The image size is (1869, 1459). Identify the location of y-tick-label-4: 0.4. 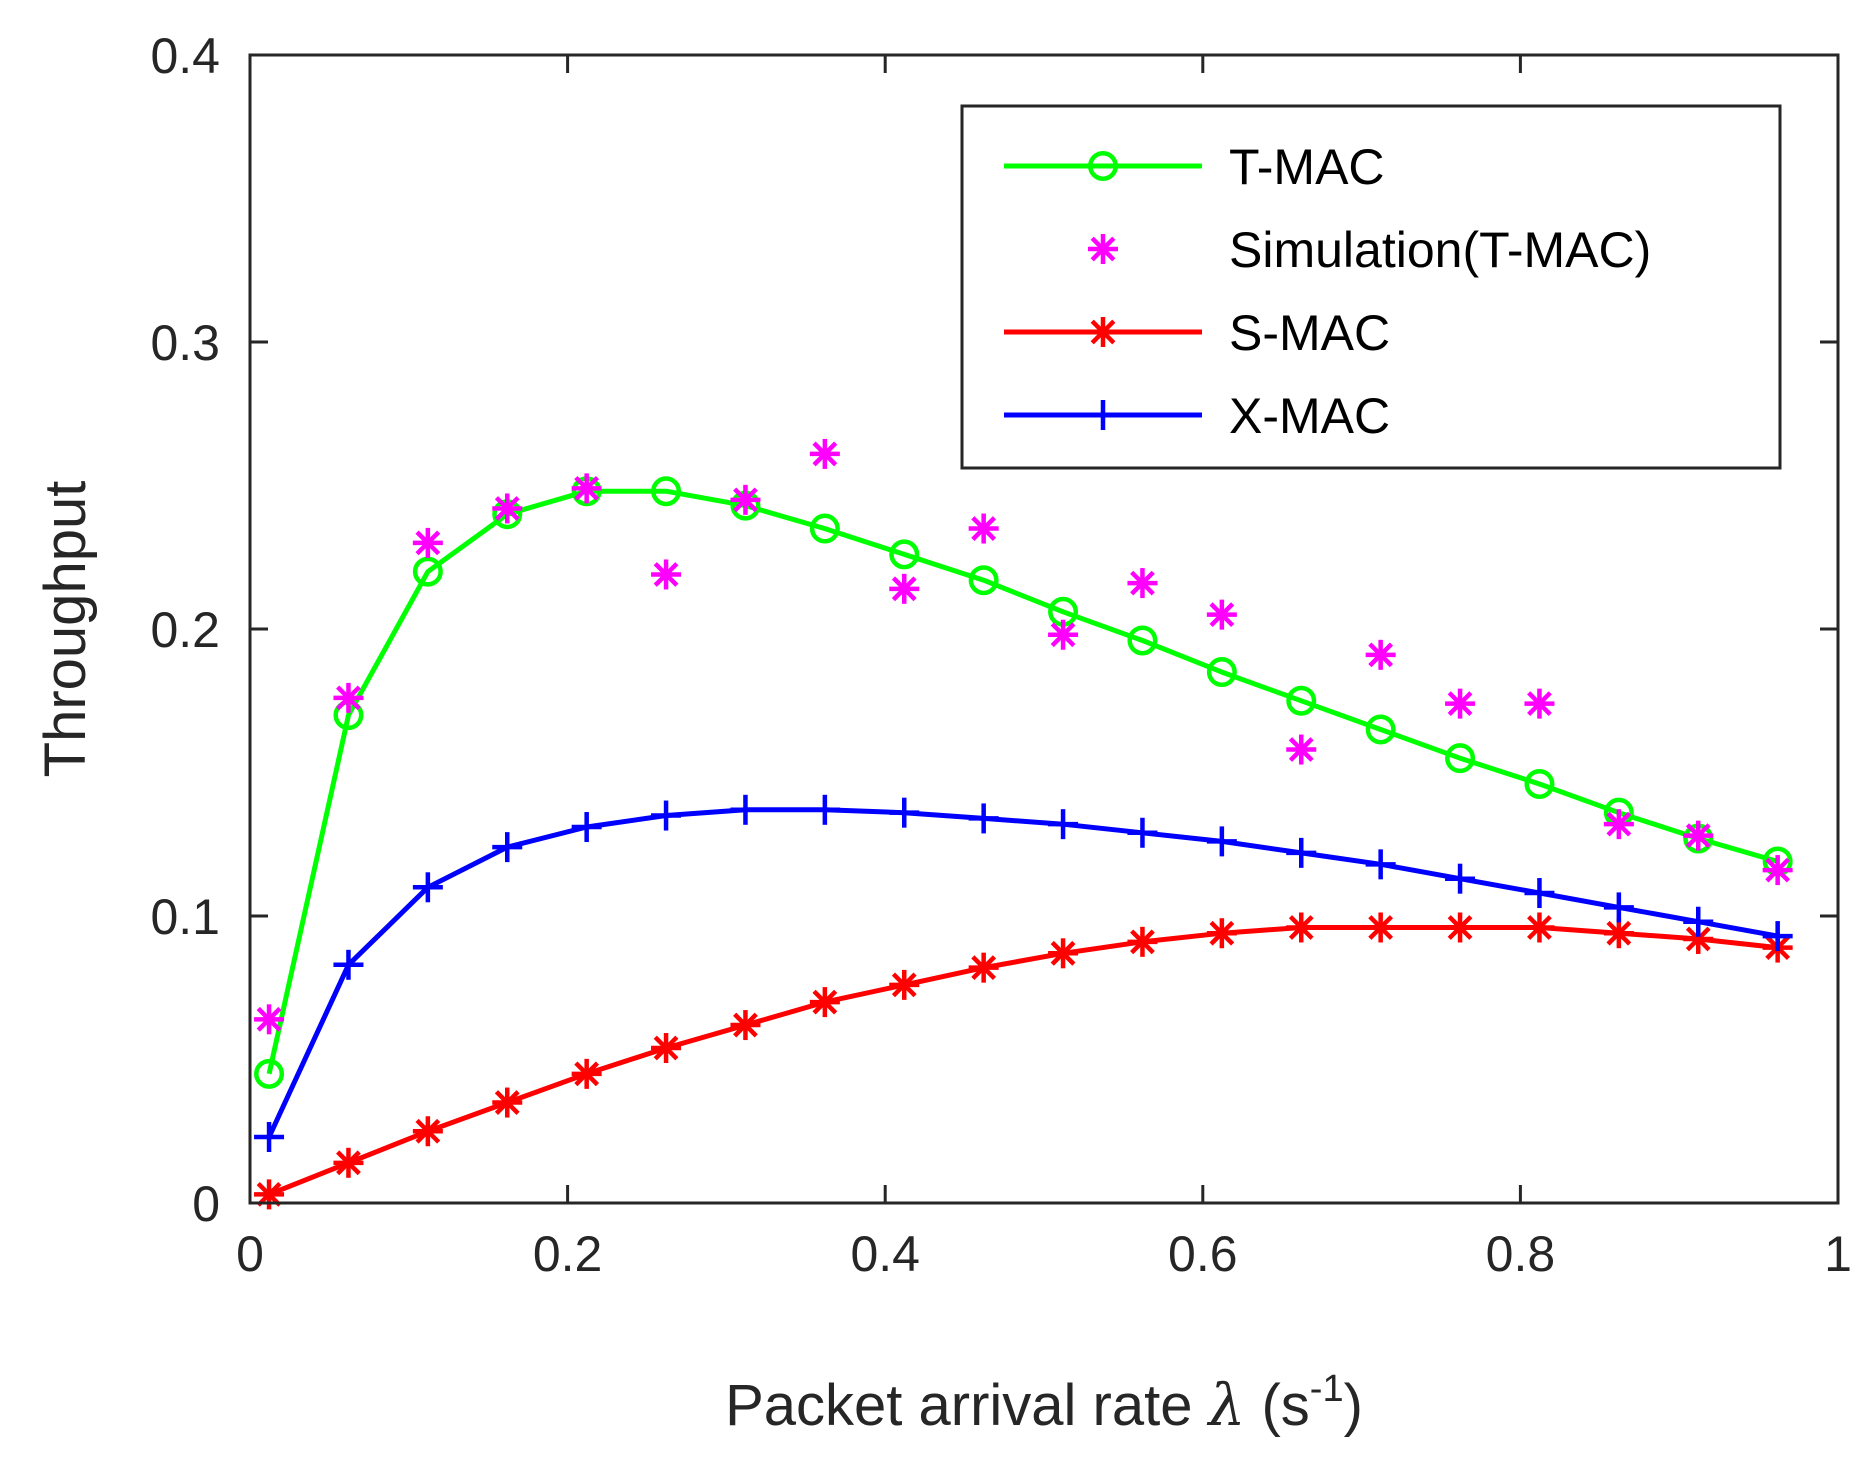
(185, 56).